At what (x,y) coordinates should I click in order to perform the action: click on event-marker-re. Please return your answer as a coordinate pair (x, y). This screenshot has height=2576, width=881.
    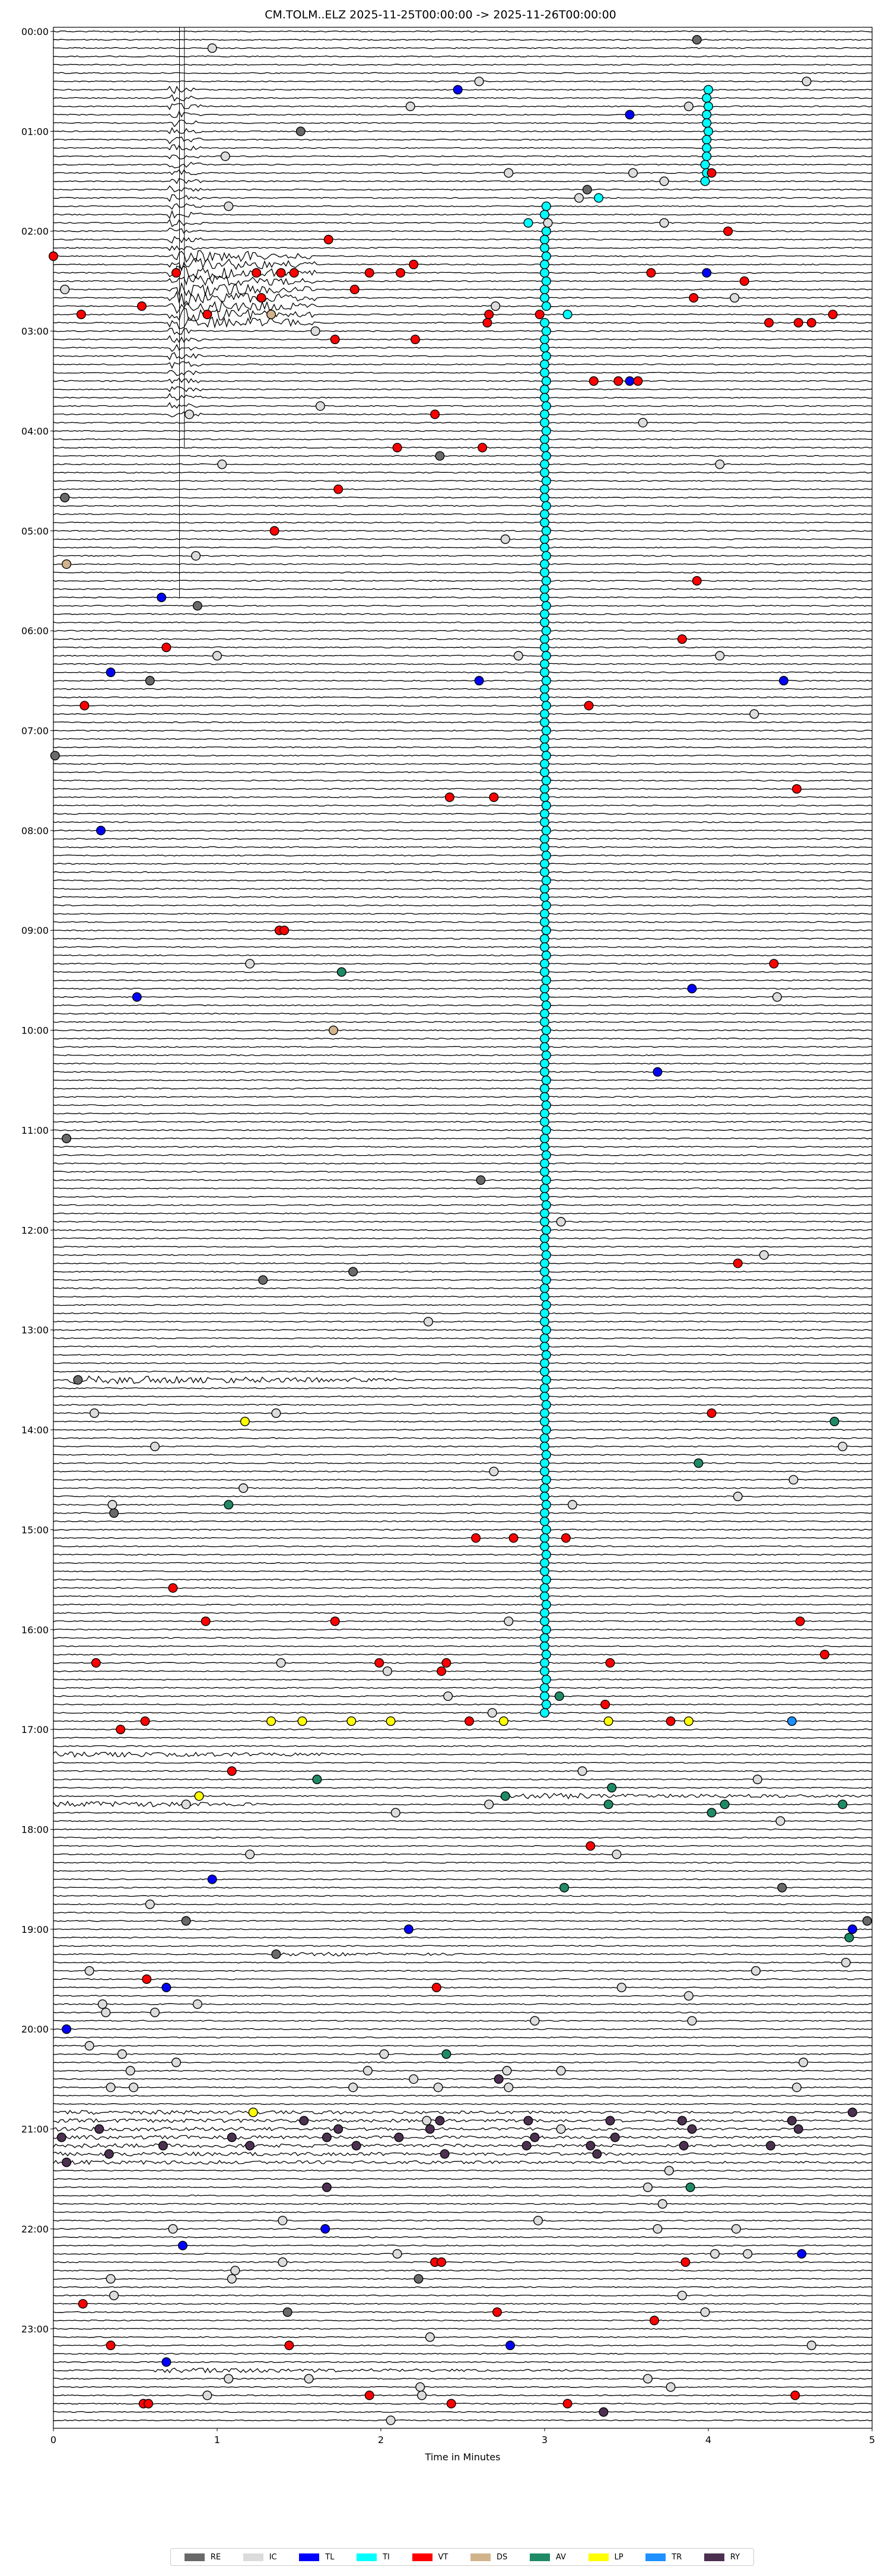
    Looking at the image, I should click on (78, 1380).